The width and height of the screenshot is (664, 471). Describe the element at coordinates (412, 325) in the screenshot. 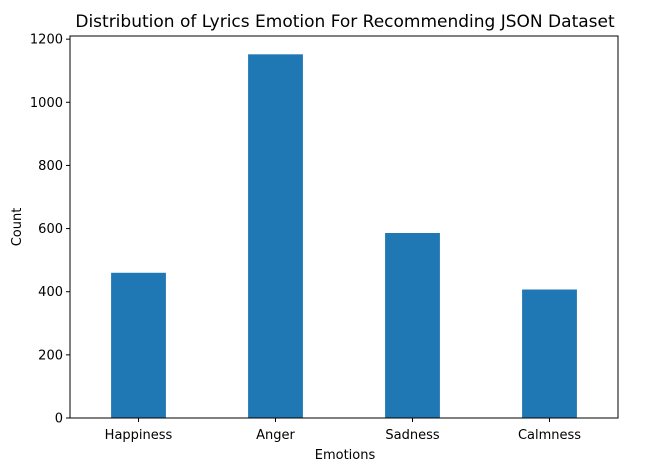

I see `bar-sadness` at that location.